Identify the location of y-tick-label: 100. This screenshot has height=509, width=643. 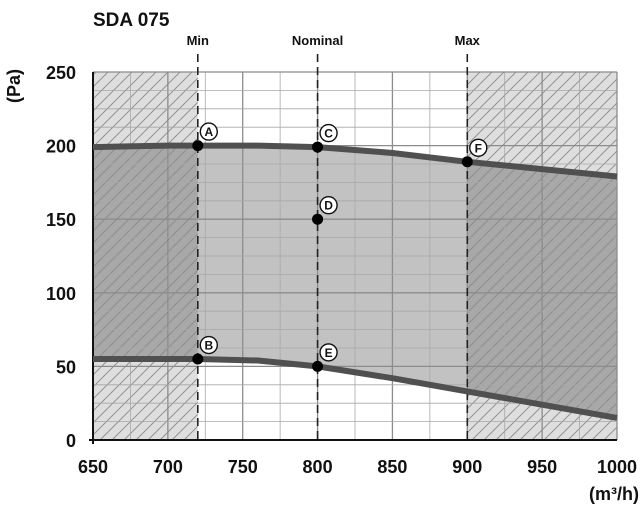
(61, 294).